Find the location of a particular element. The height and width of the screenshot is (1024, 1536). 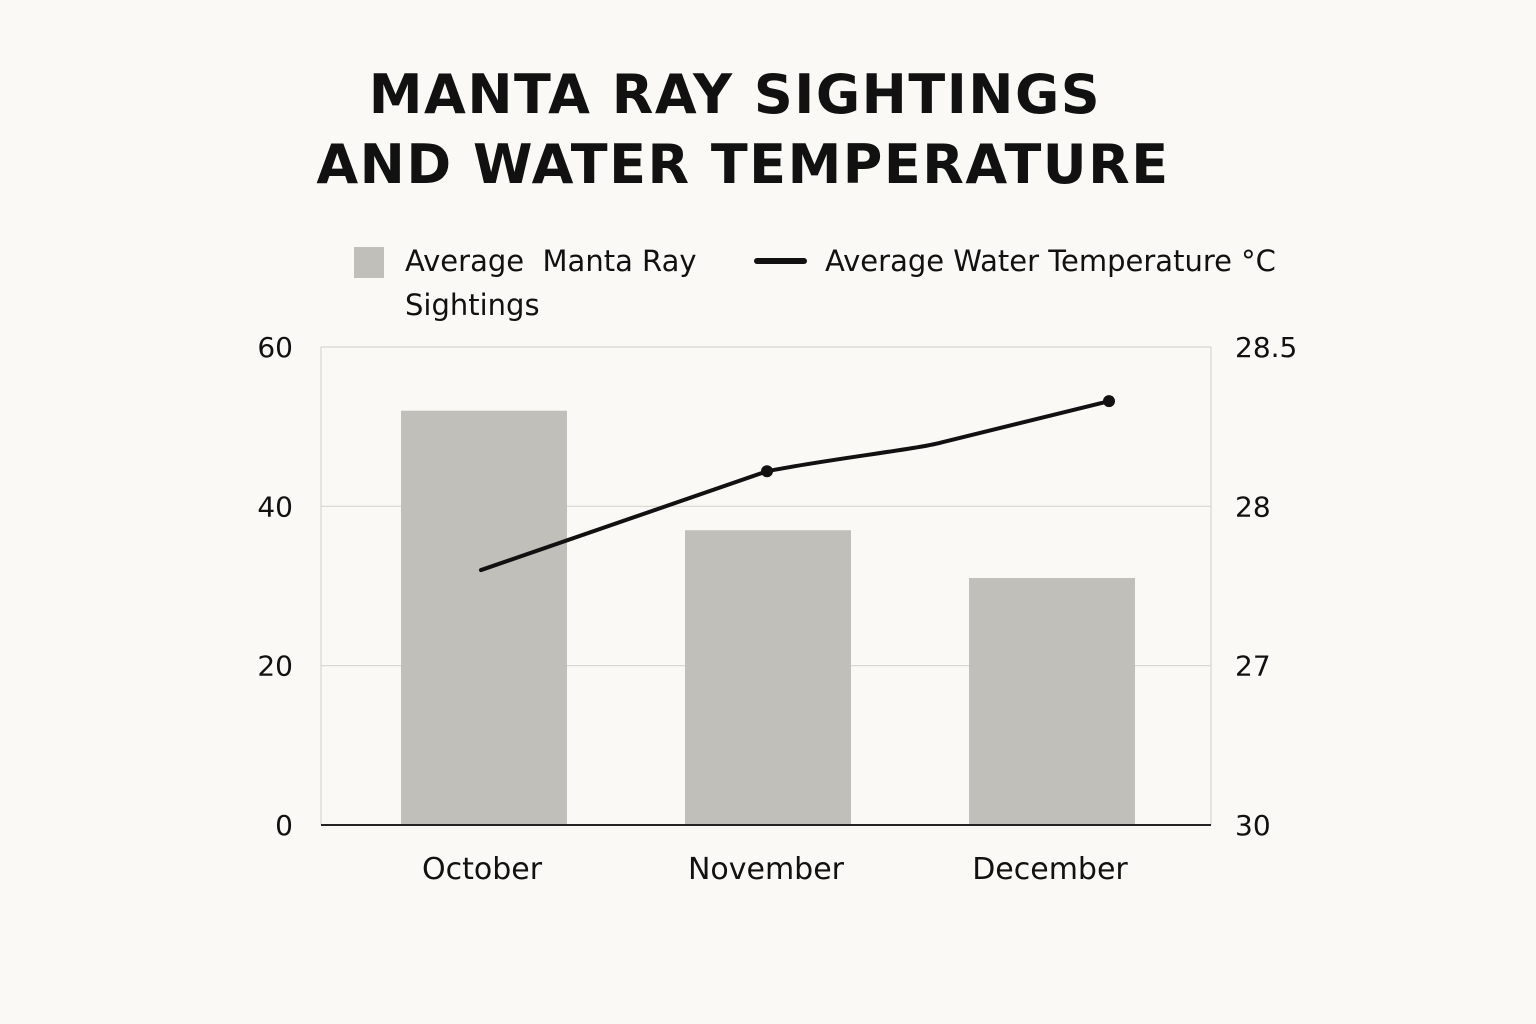

bar-november is located at coordinates (768, 677).